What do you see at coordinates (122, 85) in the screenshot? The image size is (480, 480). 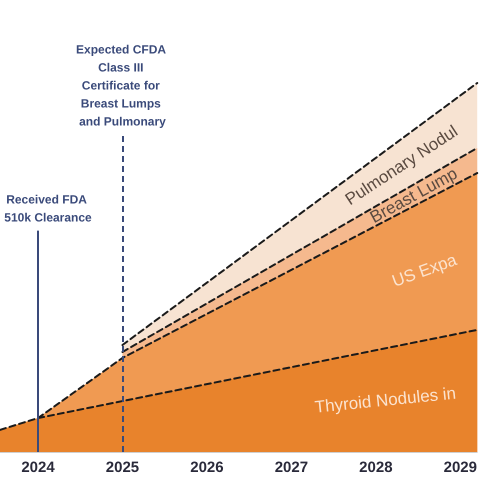 I see `ref-line-label: Expected CFDA Class III Certificate for Breast Lumps and Pulmonary` at bounding box center [122, 85].